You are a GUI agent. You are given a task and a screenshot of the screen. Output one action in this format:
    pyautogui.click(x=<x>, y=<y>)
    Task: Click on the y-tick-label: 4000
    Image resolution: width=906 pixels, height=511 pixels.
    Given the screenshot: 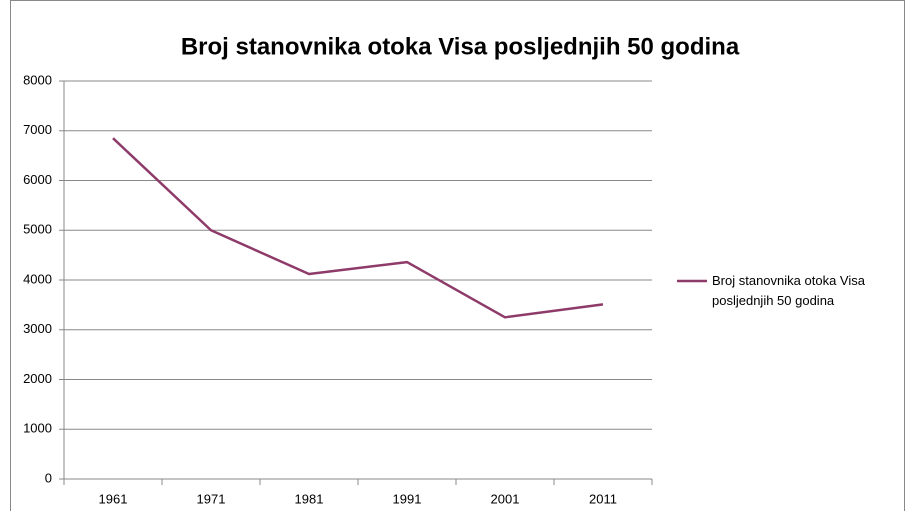 What is the action you would take?
    pyautogui.click(x=37, y=278)
    